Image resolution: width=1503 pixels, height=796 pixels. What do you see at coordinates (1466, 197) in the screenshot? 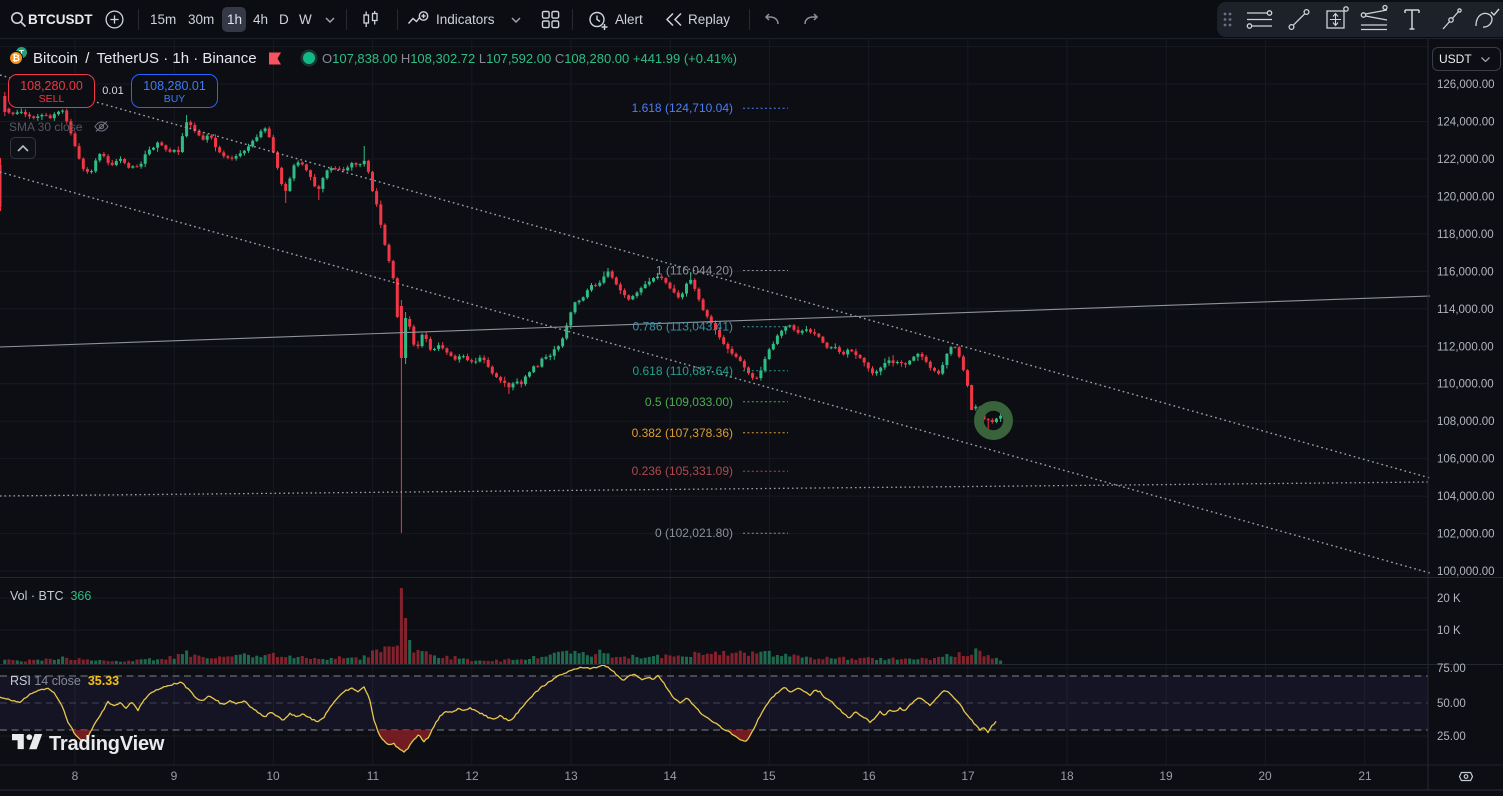
I see `svg-text: 120,000.00` at bounding box center [1466, 197].